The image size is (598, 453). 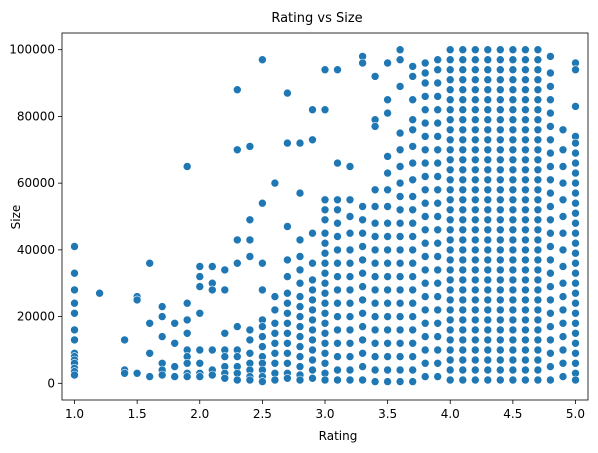 What do you see at coordinates (316, 18) in the screenshot?
I see `chart-title: Rating vs Size` at bounding box center [316, 18].